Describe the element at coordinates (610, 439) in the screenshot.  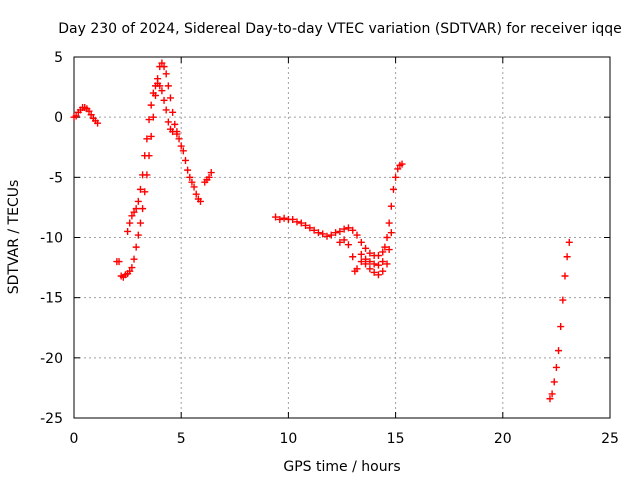
I see `x-tick-label: 25` at that location.